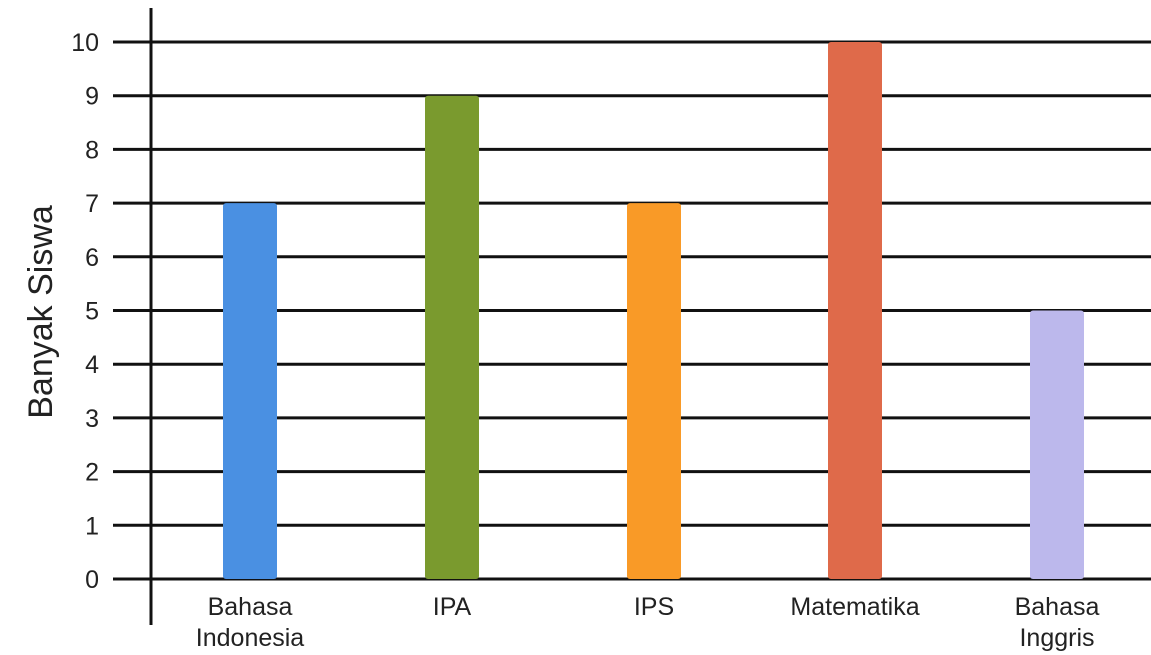 The width and height of the screenshot is (1151, 655). Describe the element at coordinates (92, 312) in the screenshot. I see `y-tick-label: 5` at that location.